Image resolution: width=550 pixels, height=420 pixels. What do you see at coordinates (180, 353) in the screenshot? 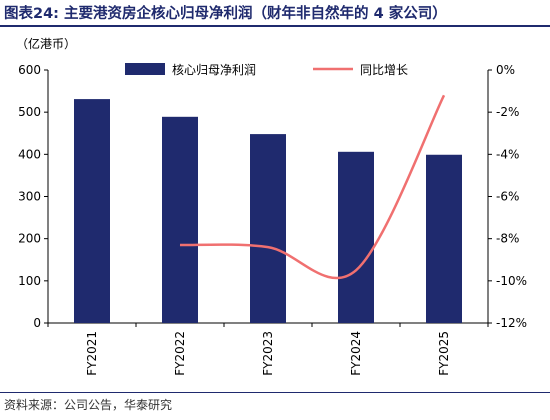
I see `x-tick-label: FY2022` at bounding box center [180, 353].